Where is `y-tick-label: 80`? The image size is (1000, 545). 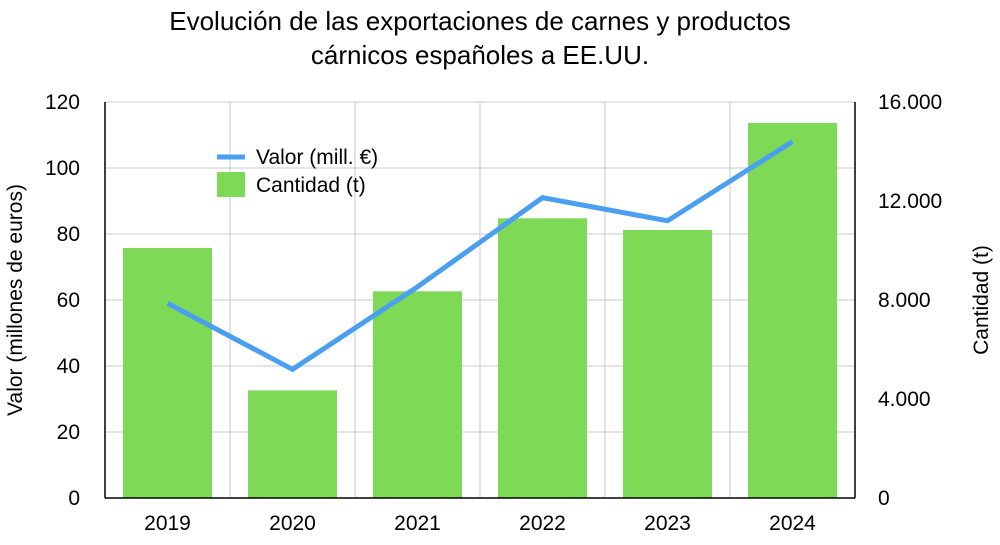
y-tick-label: 80 is located at coordinates (68, 234).